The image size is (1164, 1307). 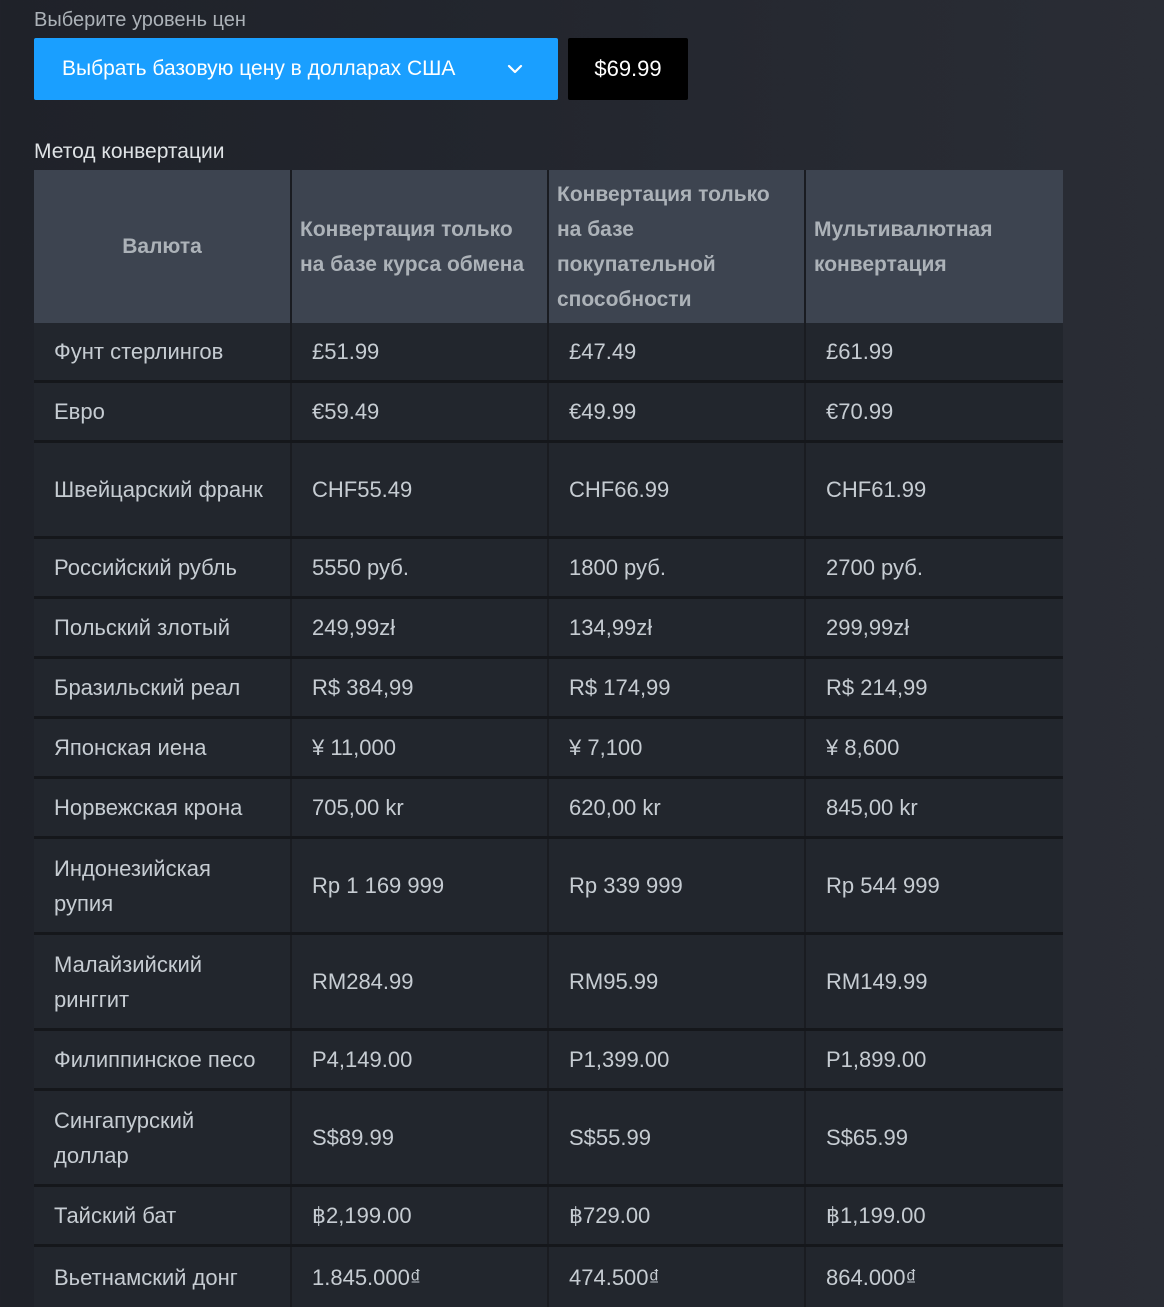 What do you see at coordinates (419, 1060) in the screenshot?
I see `cell-exchange-rate: P4,149.00` at bounding box center [419, 1060].